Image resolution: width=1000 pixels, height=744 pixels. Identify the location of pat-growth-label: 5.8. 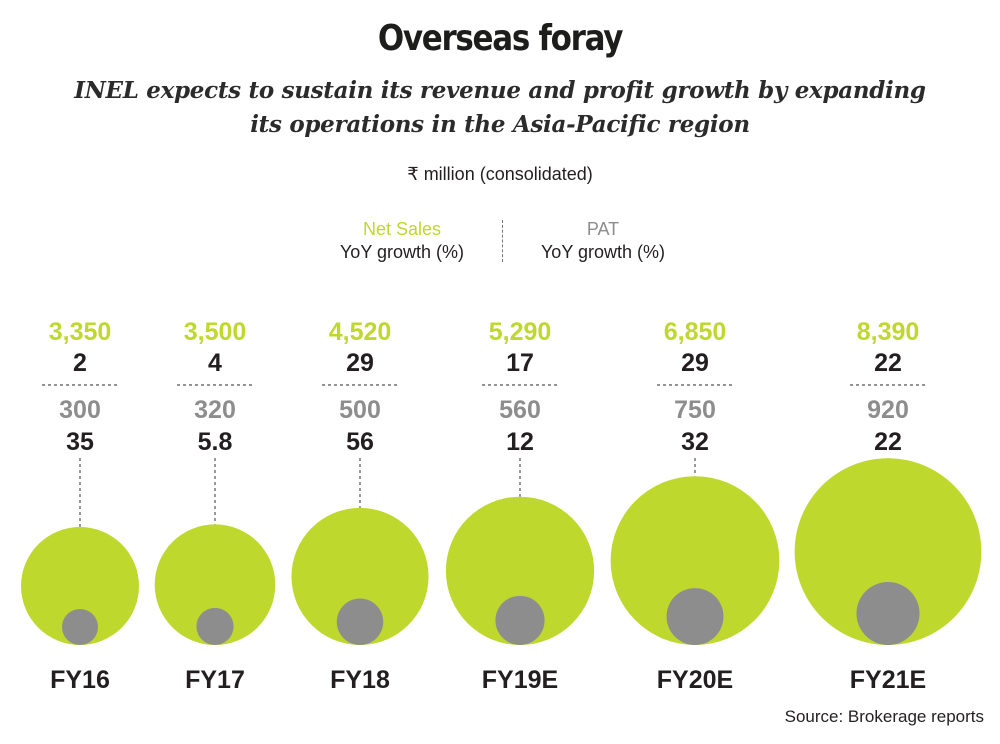
(215, 442).